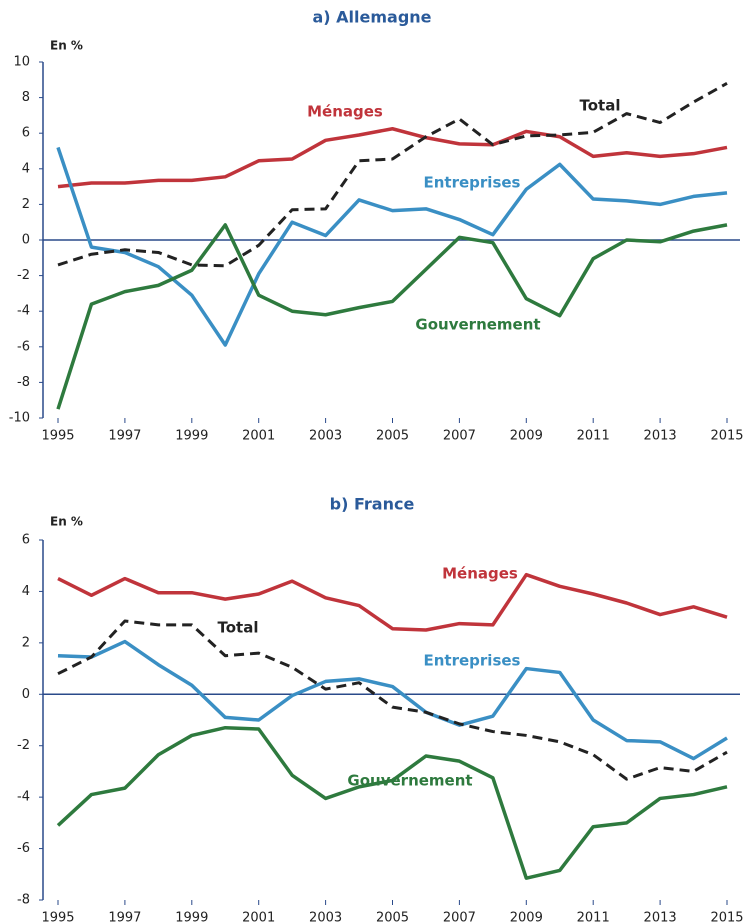  Describe the element at coordinates (21, 62) in the screenshot. I see `y-tick-label: 10` at that location.